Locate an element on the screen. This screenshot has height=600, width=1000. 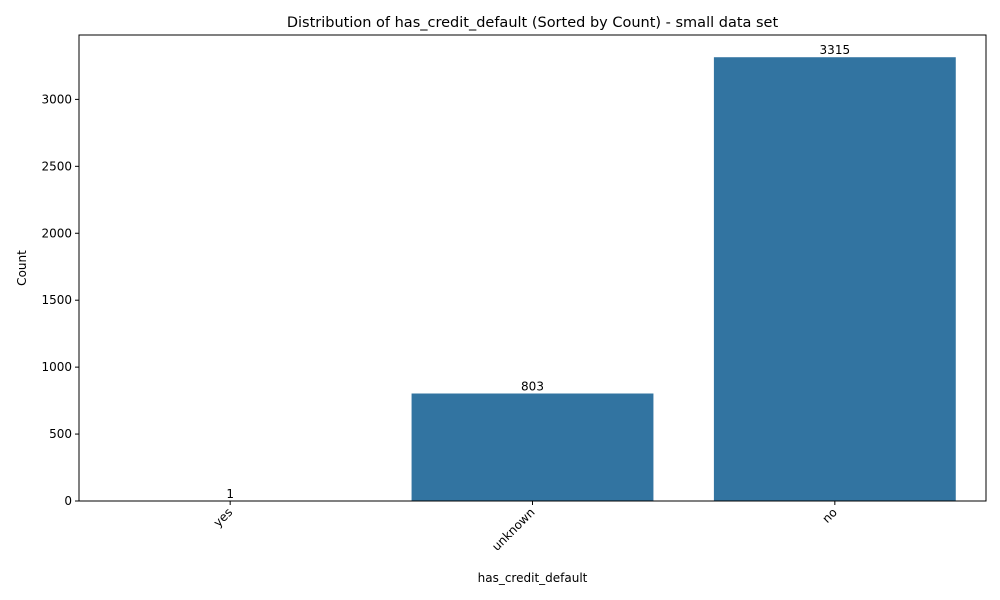
y-tick-label: 1000 is located at coordinates (56, 367).